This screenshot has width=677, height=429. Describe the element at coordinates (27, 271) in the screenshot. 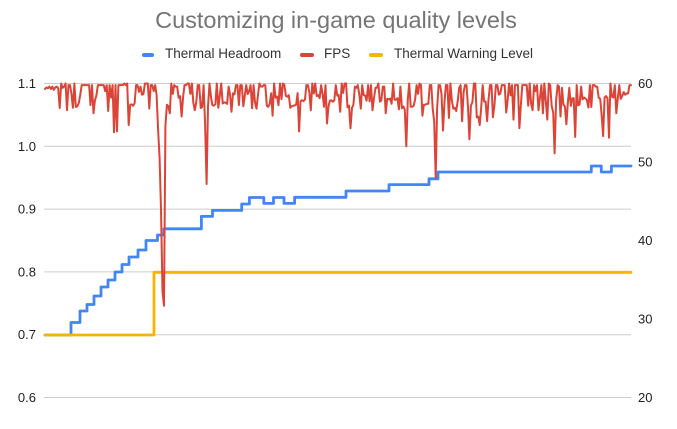

I see `svg-text: 0.8` at that location.